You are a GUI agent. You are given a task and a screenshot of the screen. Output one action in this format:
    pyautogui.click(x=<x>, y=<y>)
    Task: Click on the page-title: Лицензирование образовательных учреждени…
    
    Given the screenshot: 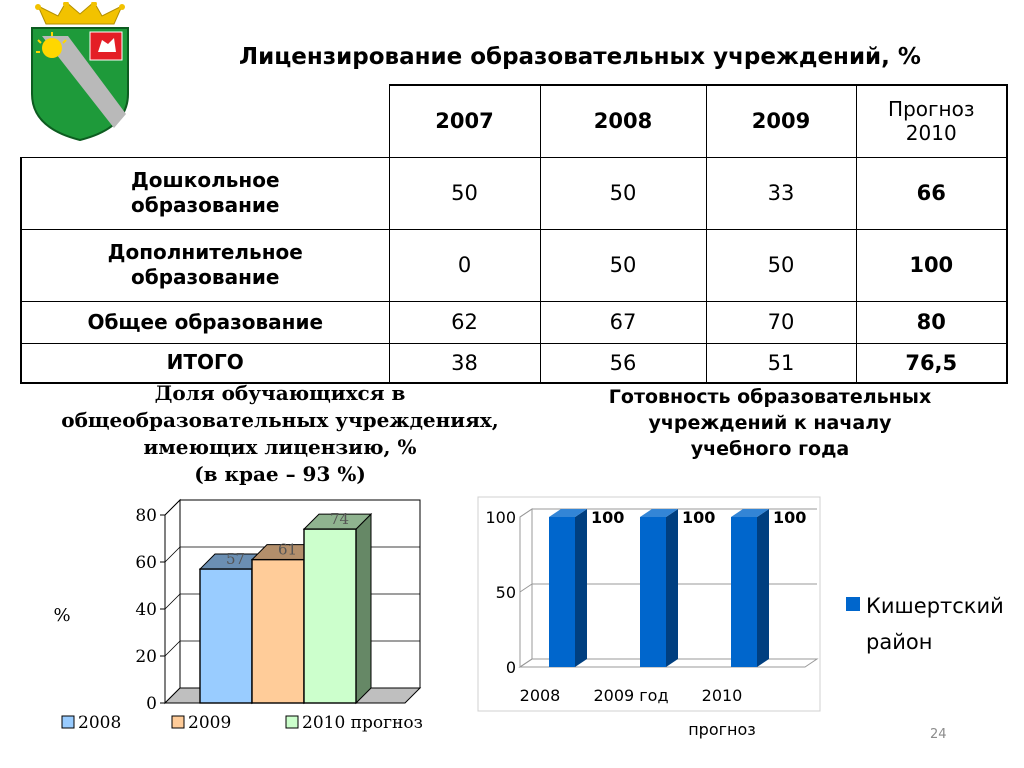 What is the action you would take?
    pyautogui.click(x=580, y=57)
    